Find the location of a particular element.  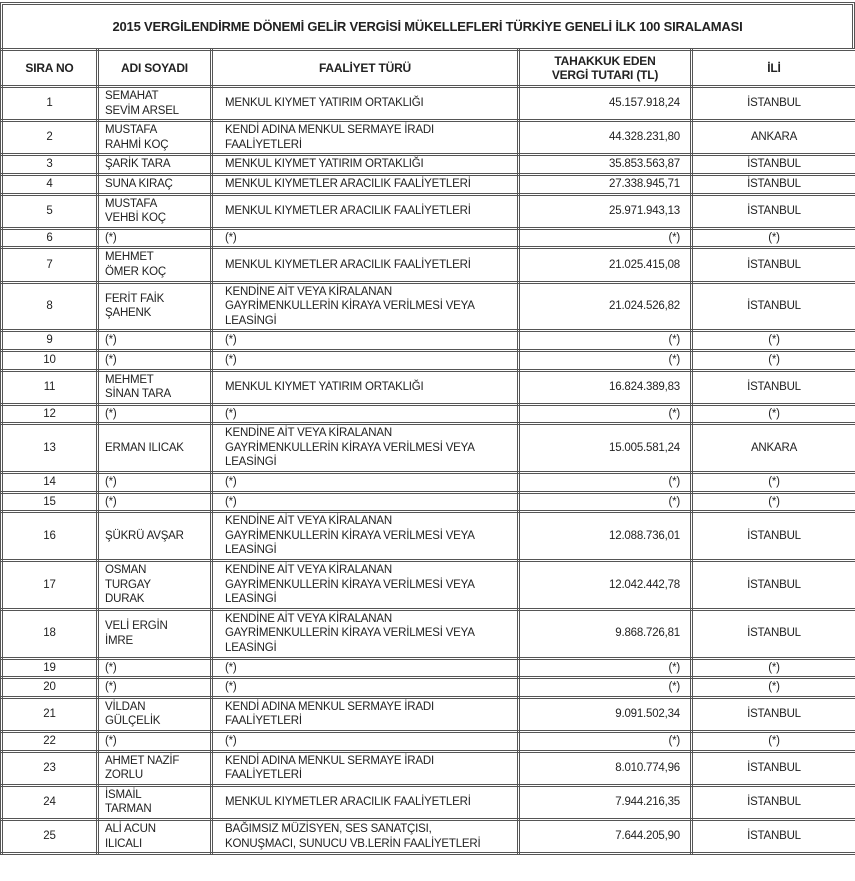

name-cell: İSMAİL TARMAN is located at coordinates (155, 802).